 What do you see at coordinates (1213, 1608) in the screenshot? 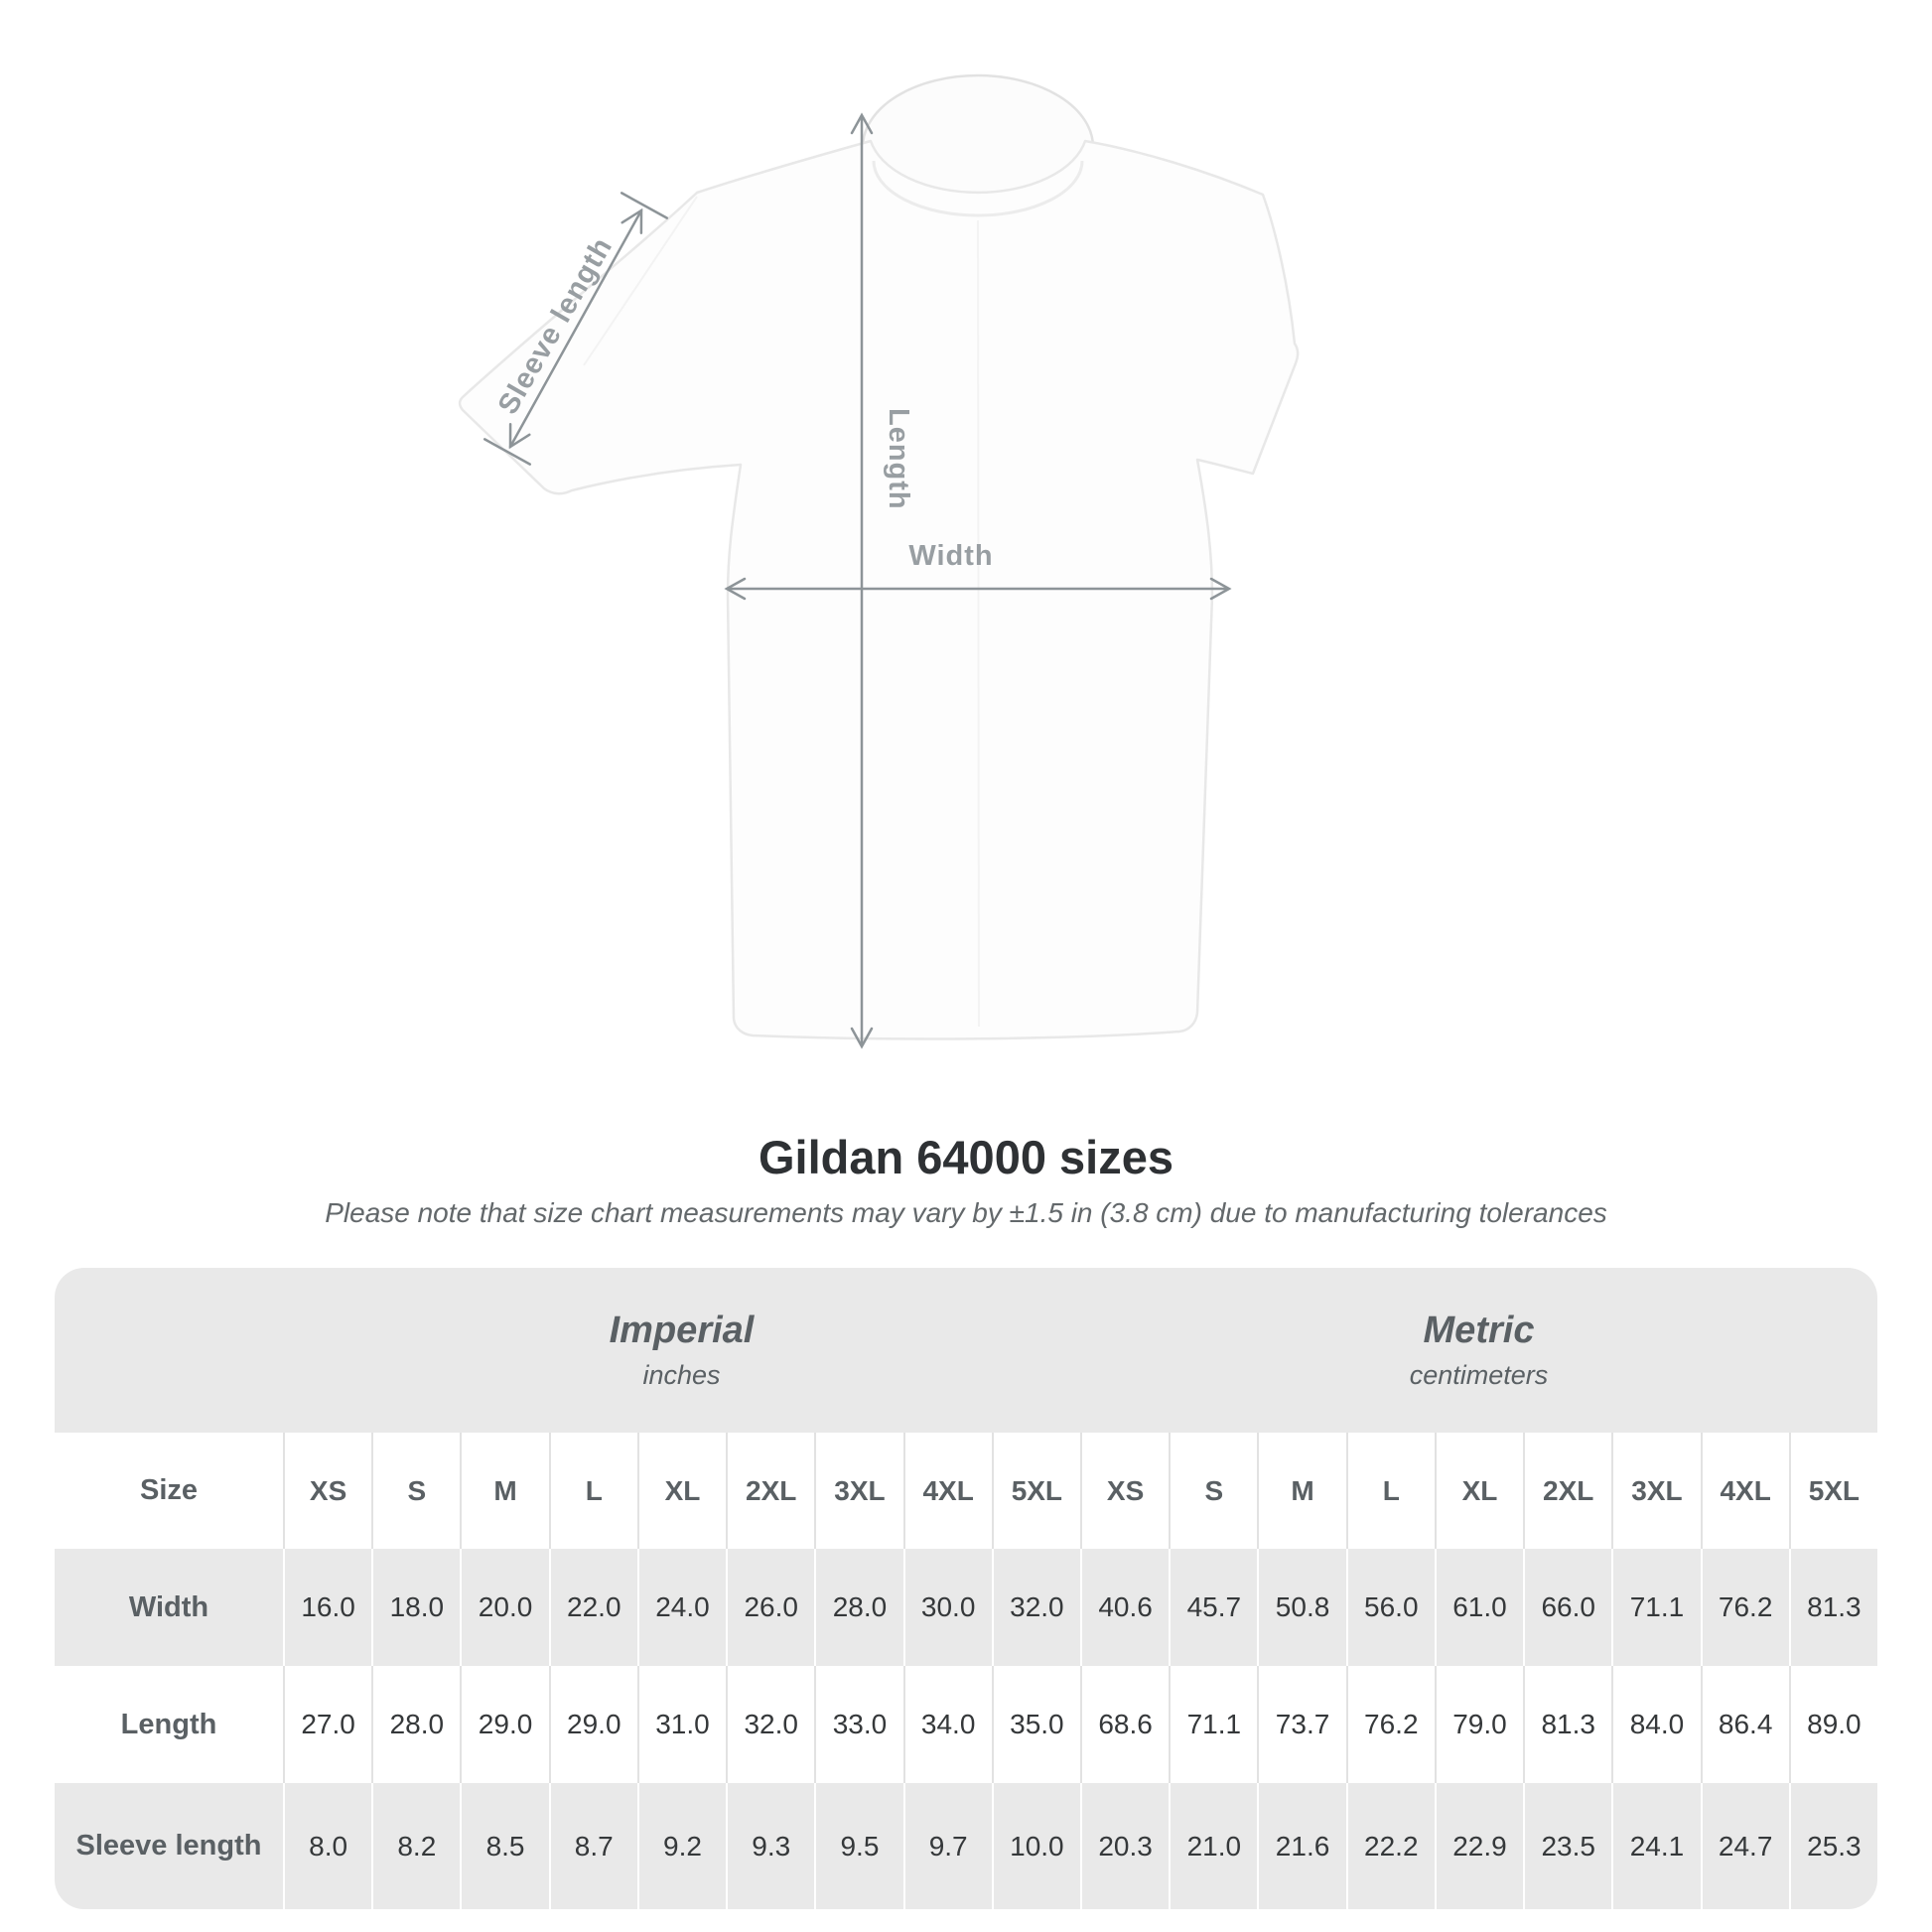
I see `value-cell: 45.7` at bounding box center [1213, 1608].